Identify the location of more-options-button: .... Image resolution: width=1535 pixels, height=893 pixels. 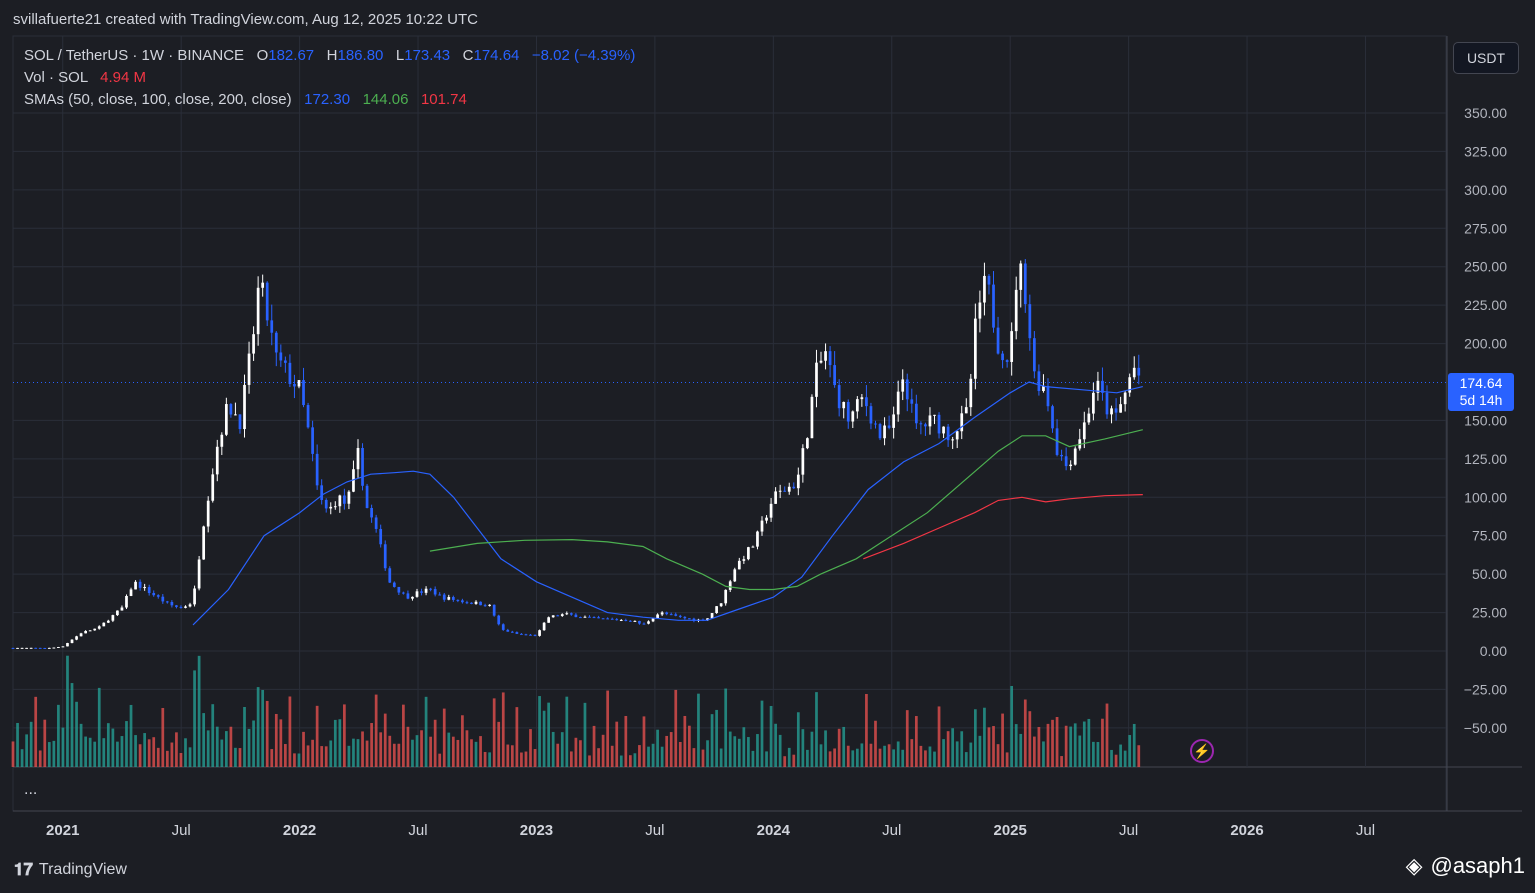
(31, 789).